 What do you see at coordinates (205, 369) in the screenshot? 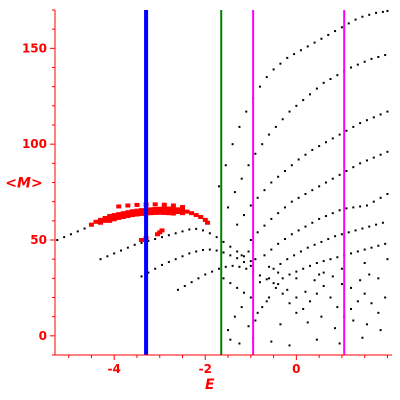
I see `x-tick-label: -2` at bounding box center [205, 369].